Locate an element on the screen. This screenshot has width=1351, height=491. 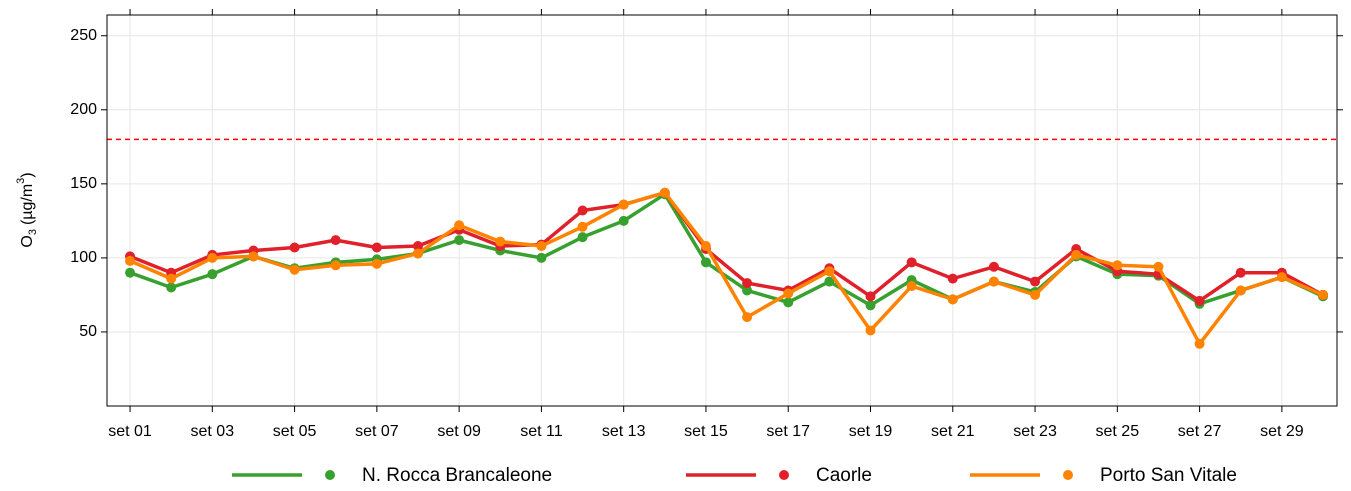
x-tick-label: set 23 is located at coordinates (1035, 431).